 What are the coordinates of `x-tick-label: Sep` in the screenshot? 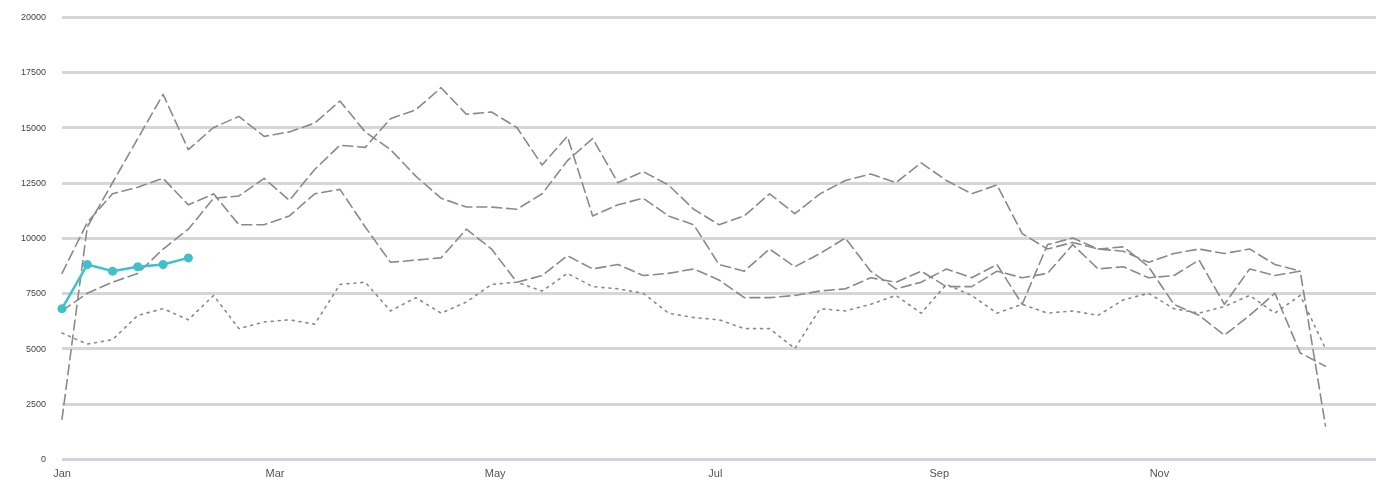 It's located at (939, 472).